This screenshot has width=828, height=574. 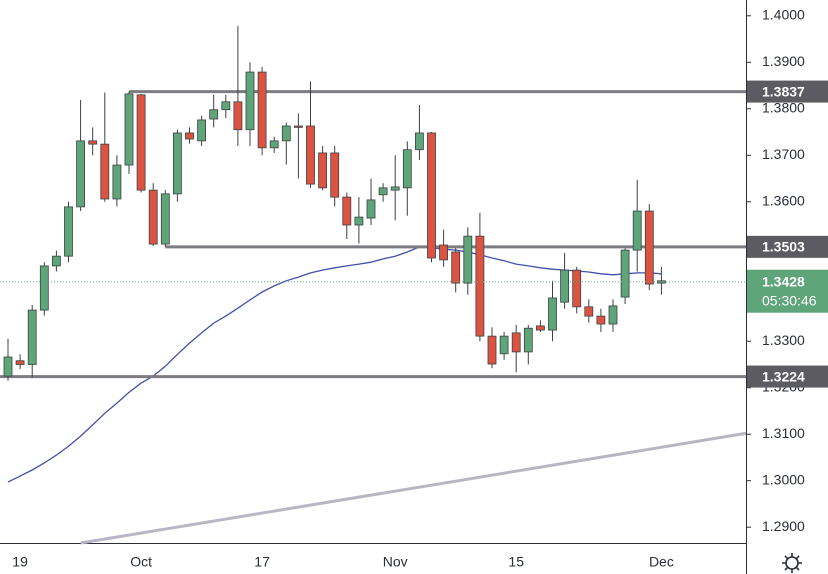 I want to click on y-tick-label: 1.4000, so click(x=783, y=15).